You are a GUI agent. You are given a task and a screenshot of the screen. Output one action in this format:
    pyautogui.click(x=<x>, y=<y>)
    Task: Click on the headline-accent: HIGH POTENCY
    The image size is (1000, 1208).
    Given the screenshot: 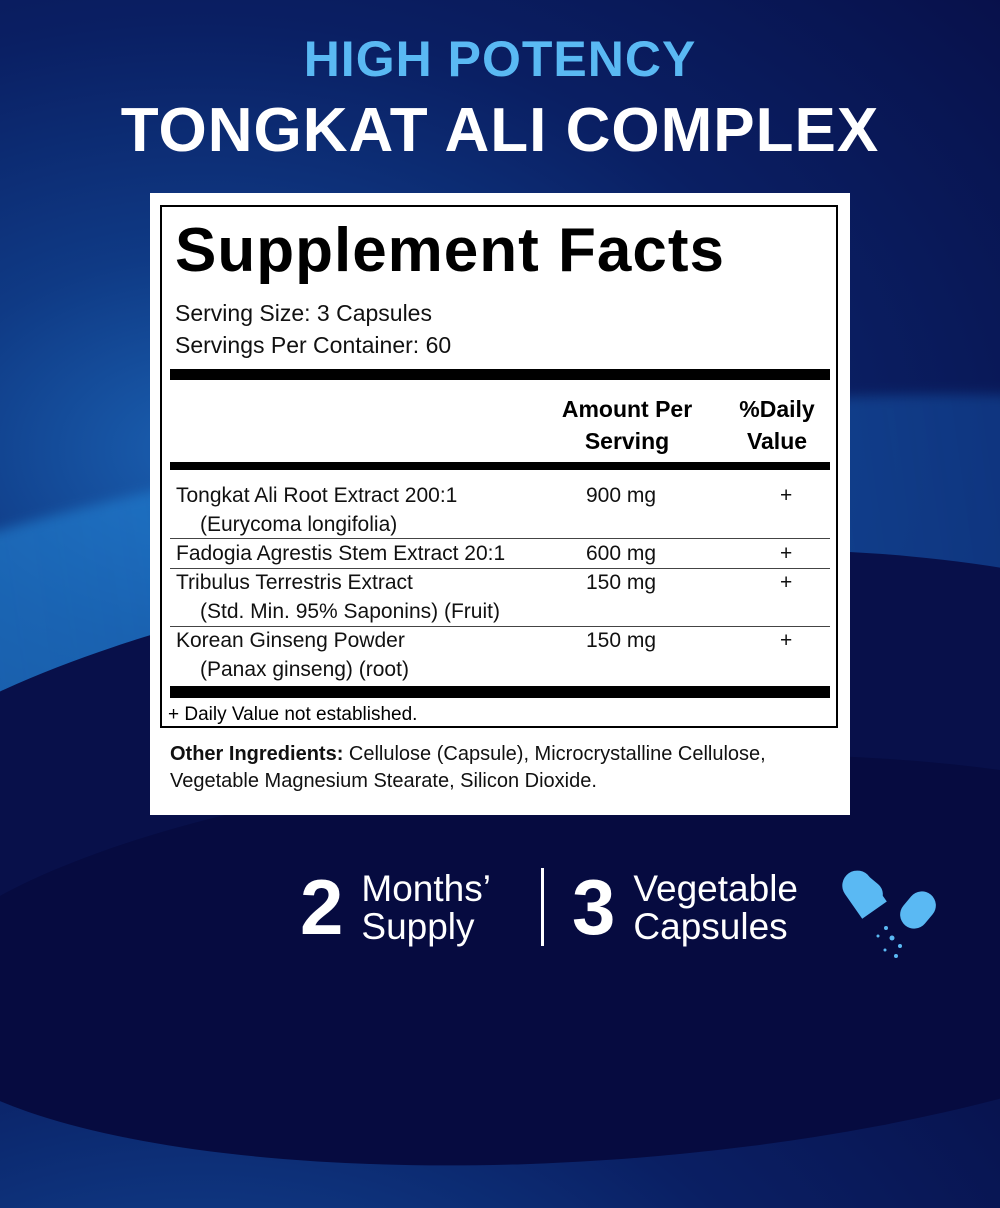 What is the action you would take?
    pyautogui.click(x=500, y=59)
    